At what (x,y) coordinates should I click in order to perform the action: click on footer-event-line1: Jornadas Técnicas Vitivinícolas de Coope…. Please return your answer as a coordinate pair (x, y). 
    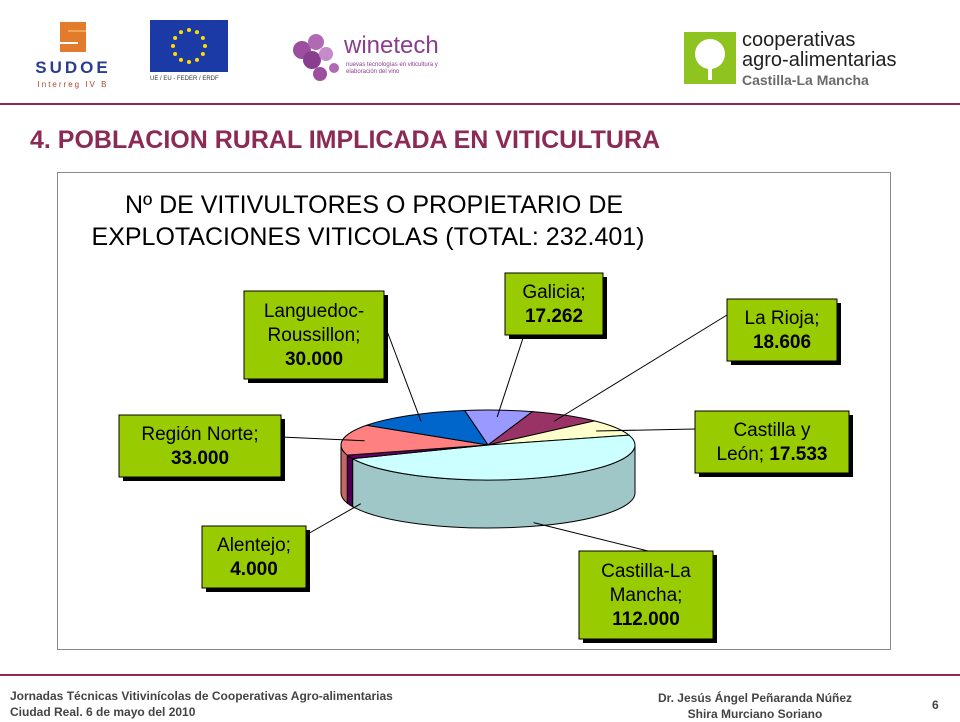
    Looking at the image, I should click on (201, 696).